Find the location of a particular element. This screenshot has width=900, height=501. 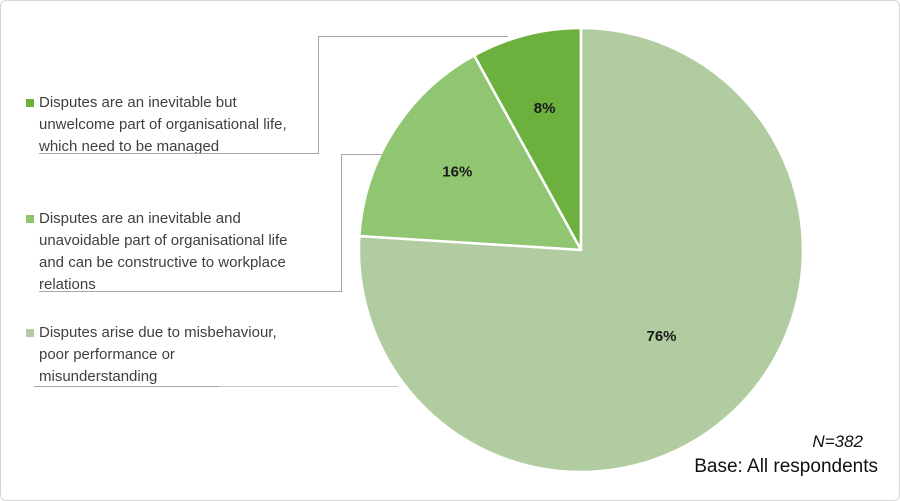

slice-data-label-16pct: 16% is located at coordinates (457, 172).